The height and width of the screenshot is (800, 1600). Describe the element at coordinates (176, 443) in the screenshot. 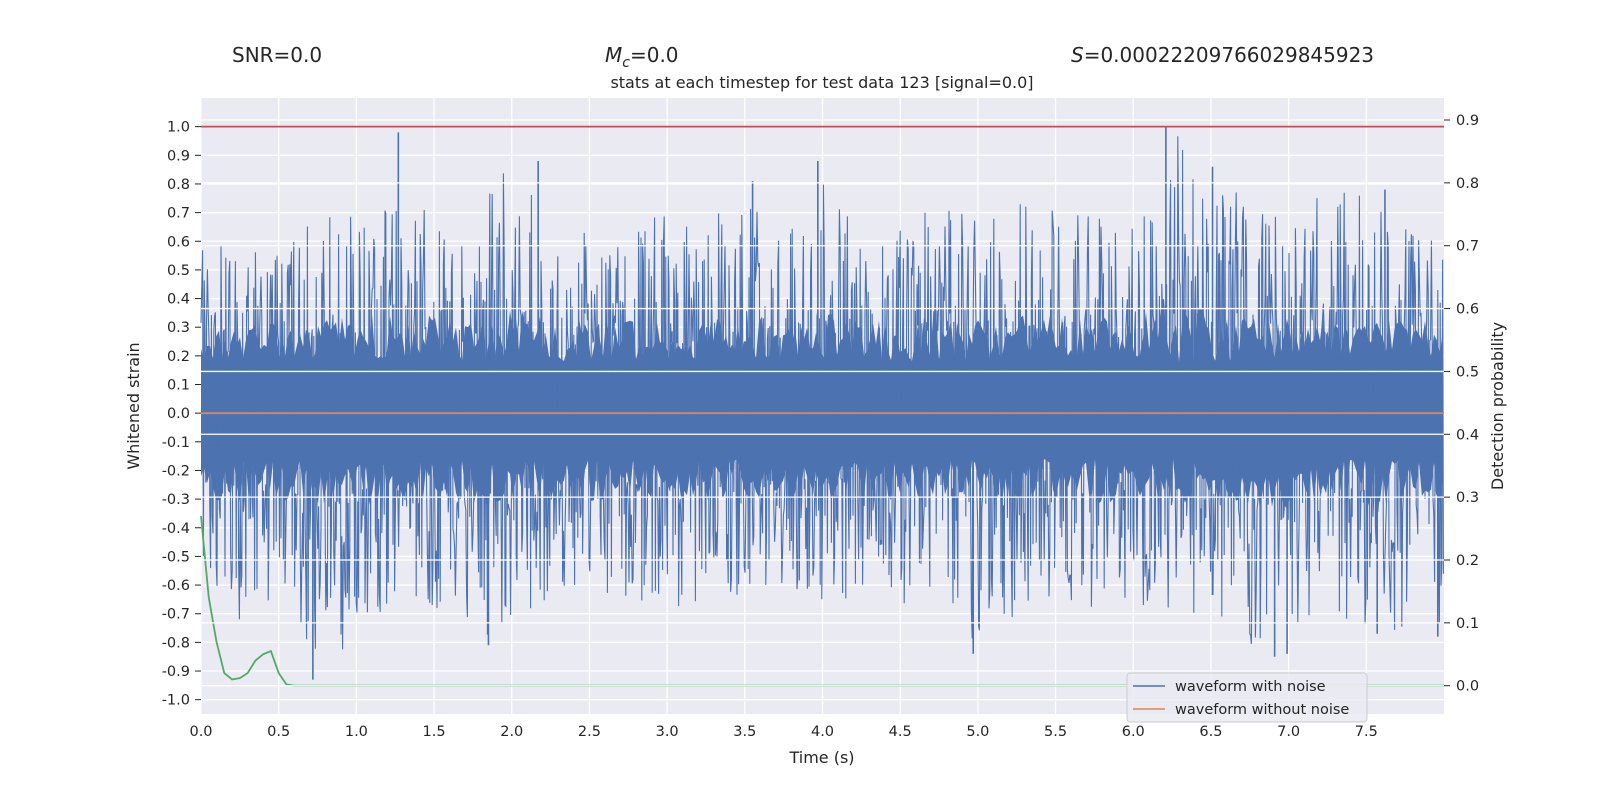

I see `y-tick-label: -0.1` at that location.